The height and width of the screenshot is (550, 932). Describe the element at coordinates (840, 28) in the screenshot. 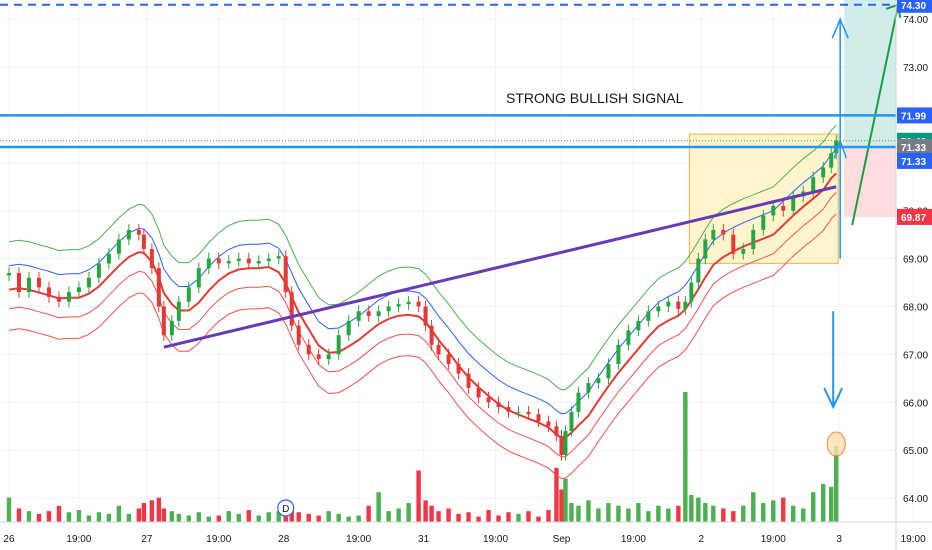

I see `up-arrow-head` at that location.